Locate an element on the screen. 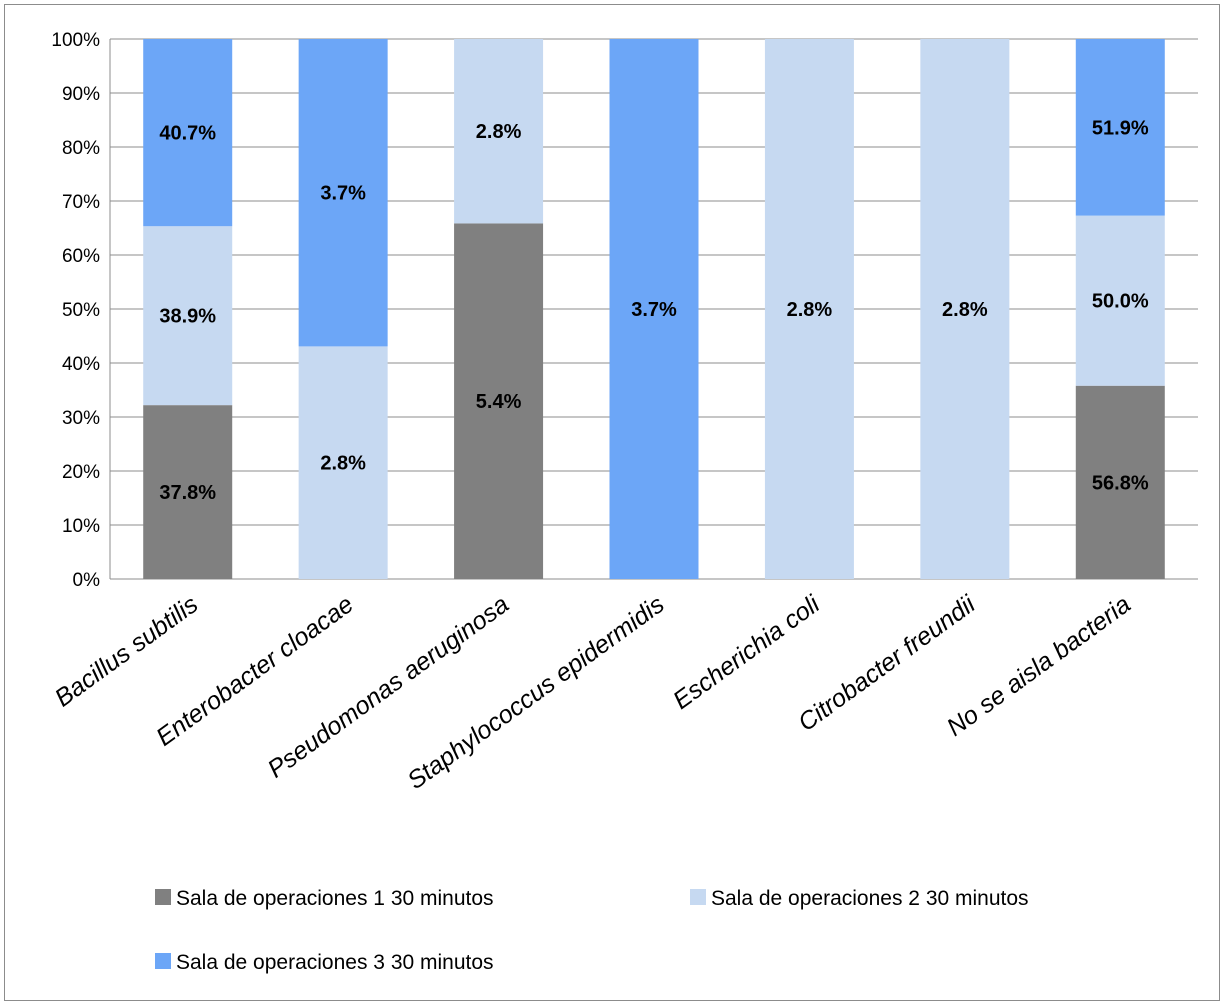  legend-label: Sala de operaciones 2 30 minutos is located at coordinates (870, 898).